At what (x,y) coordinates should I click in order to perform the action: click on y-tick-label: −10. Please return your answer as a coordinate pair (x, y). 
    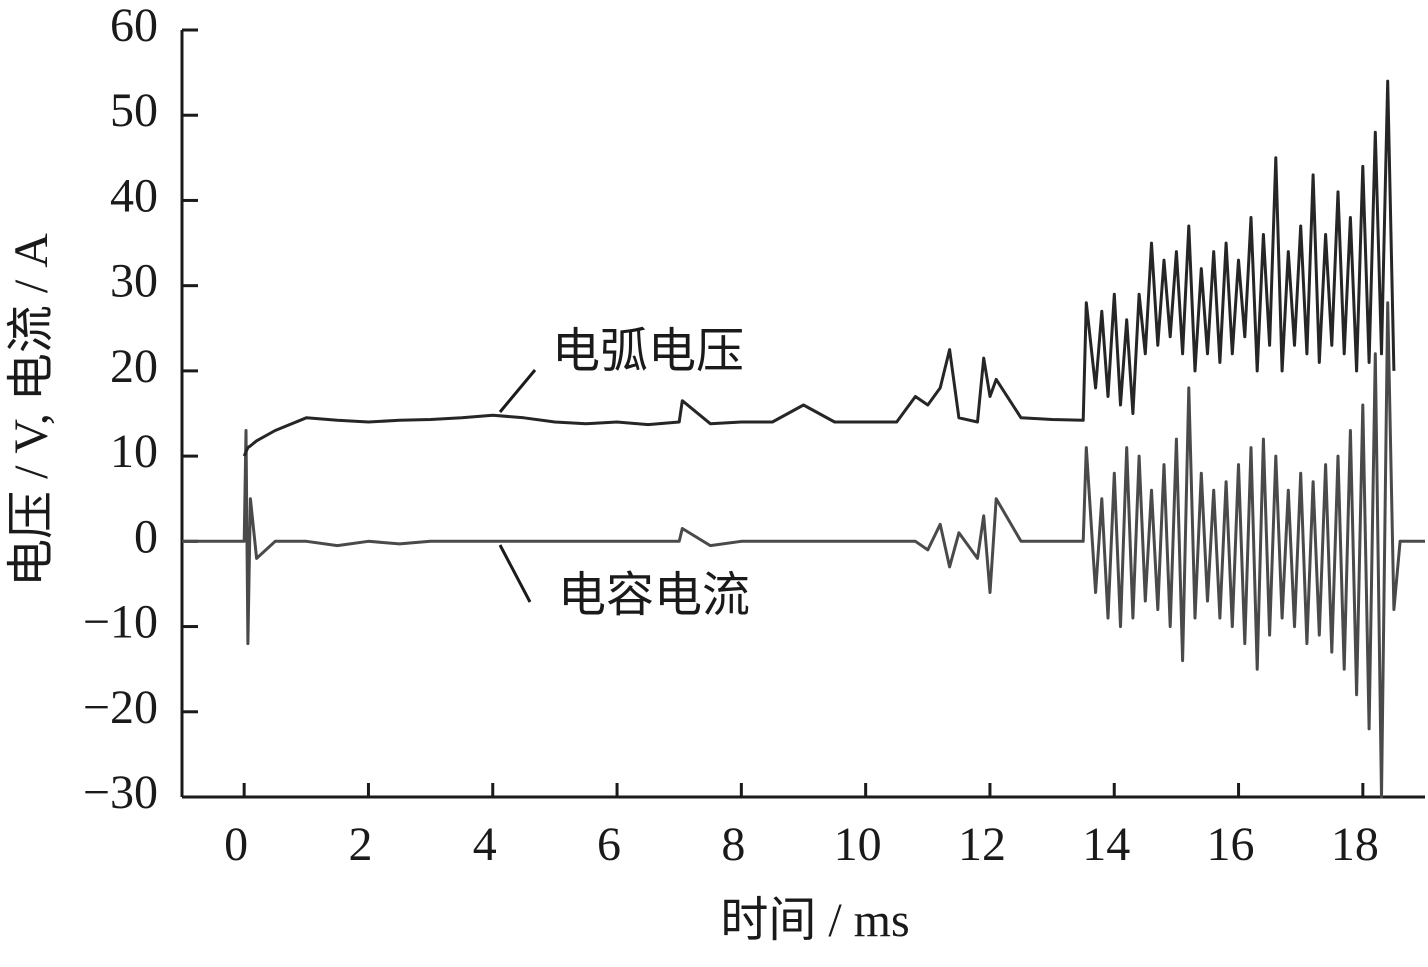
    Looking at the image, I should click on (120, 622).